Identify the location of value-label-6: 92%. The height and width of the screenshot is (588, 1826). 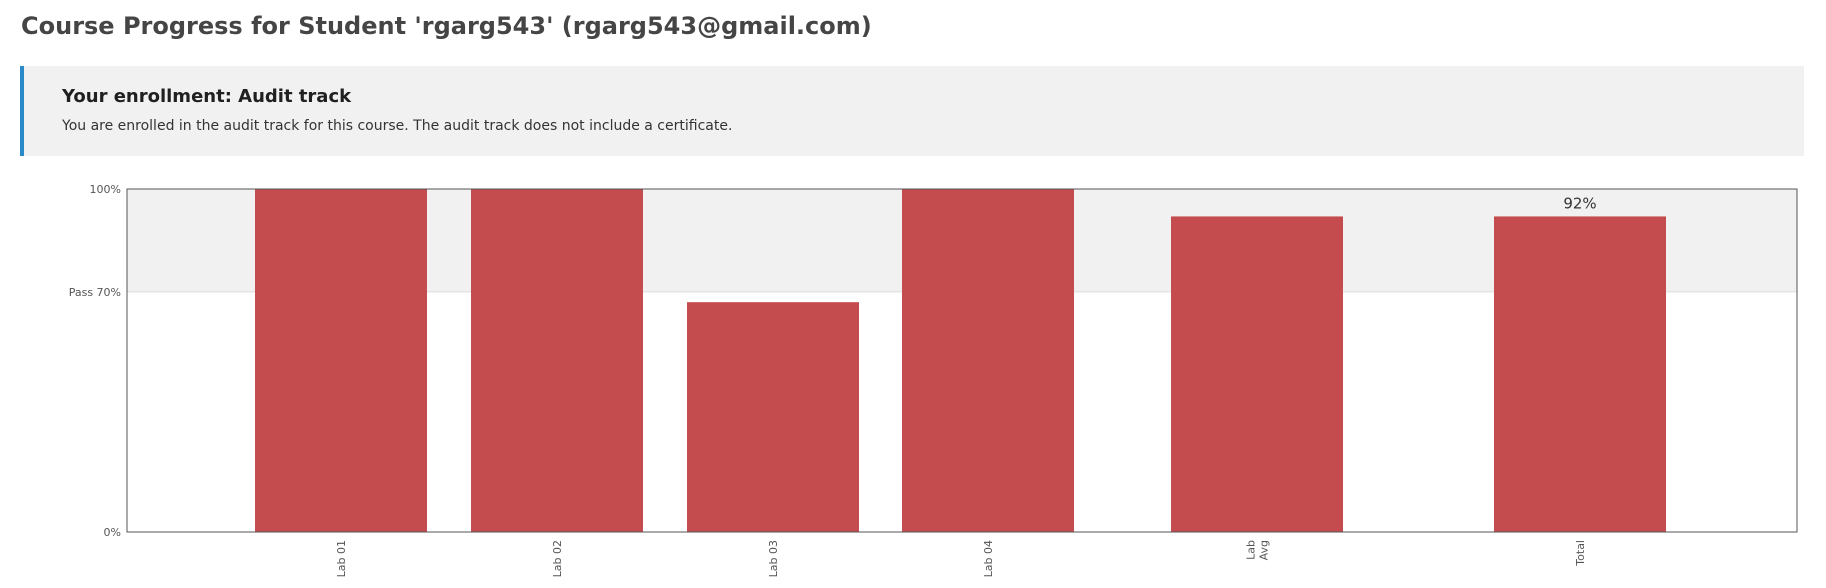
(1579, 203).